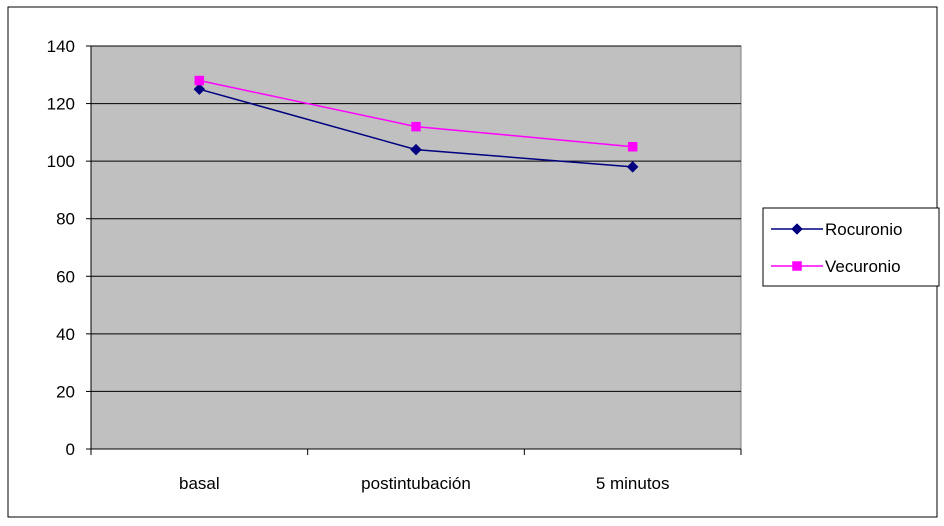  I want to click on legend-item: Vecuronio, so click(836, 266).